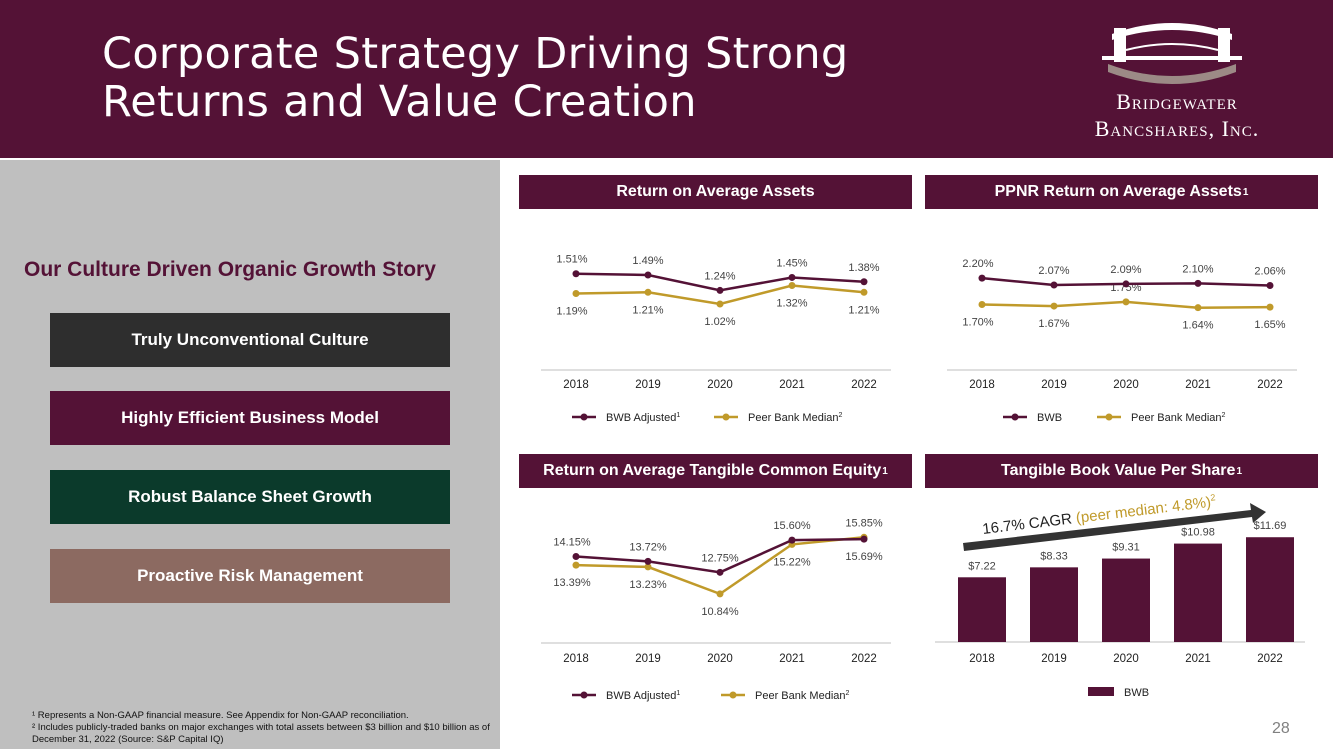 This screenshot has height=749, width=1333. Describe the element at coordinates (678, 693) in the screenshot. I see `rotce-bwb-legend-sup: 1` at that location.